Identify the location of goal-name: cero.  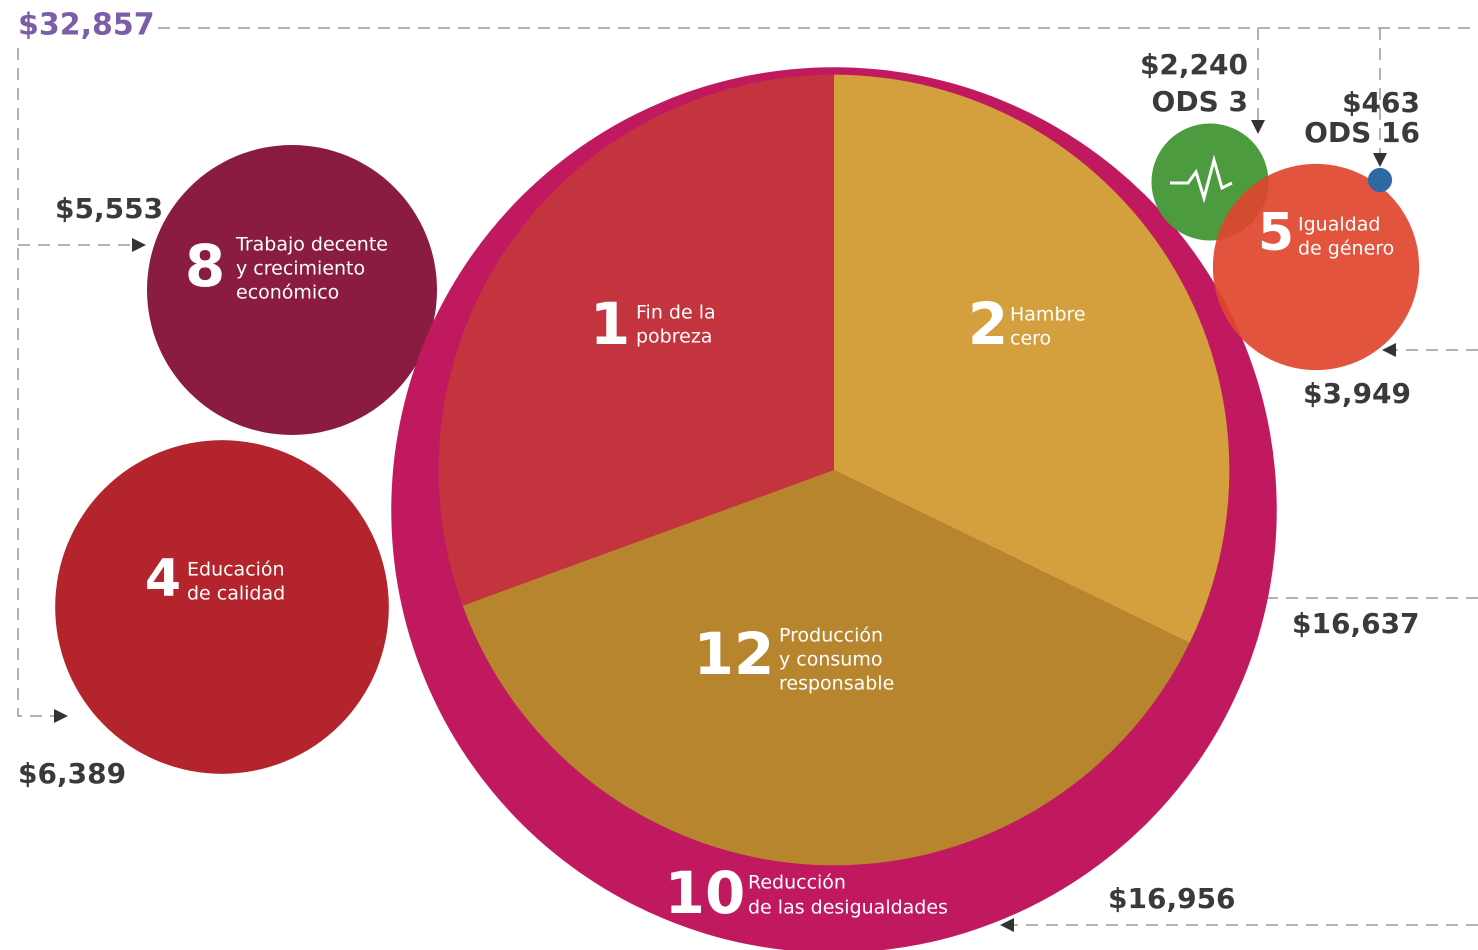
(1030, 339).